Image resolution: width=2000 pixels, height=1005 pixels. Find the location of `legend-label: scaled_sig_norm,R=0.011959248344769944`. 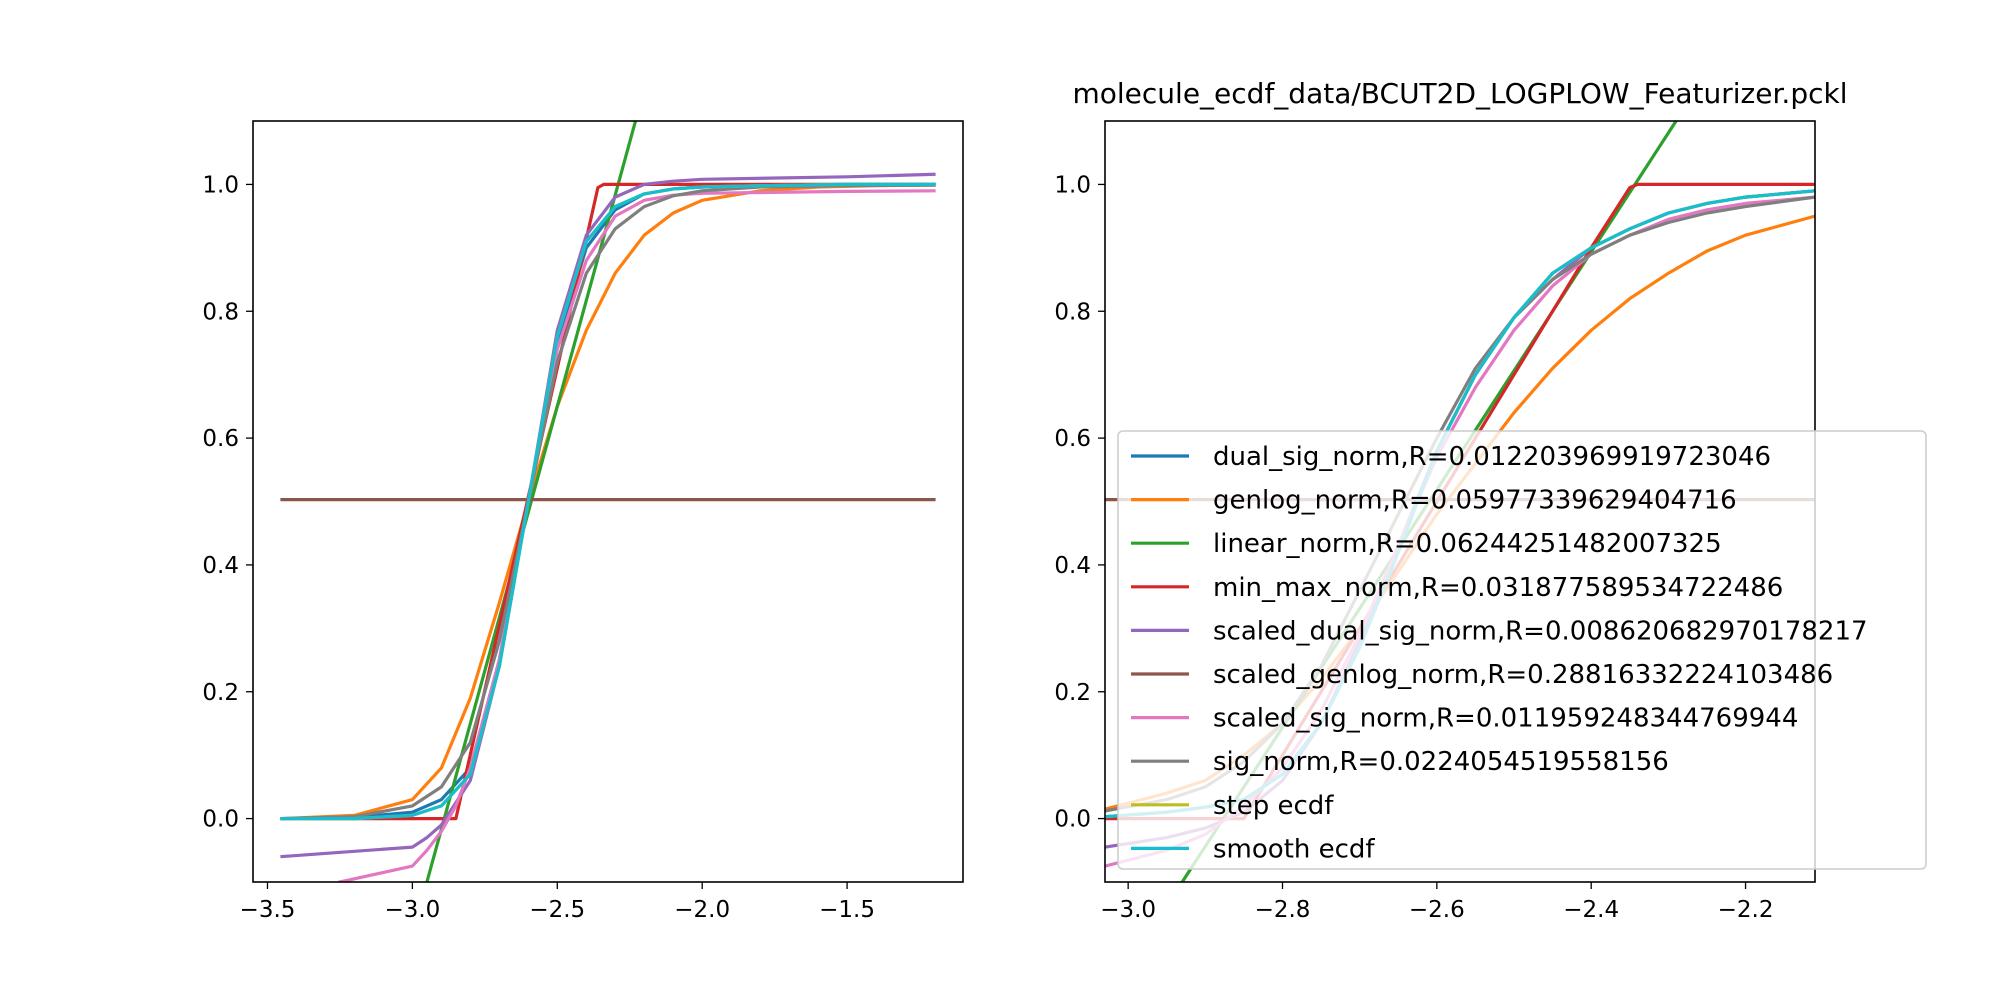

legend-label: scaled_sig_norm,R=0.011959248344769944 is located at coordinates (1505, 719).